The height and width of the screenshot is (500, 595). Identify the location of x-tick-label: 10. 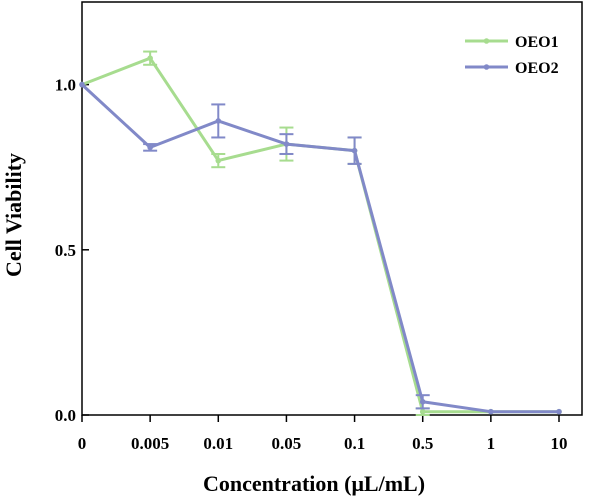
(559, 443).